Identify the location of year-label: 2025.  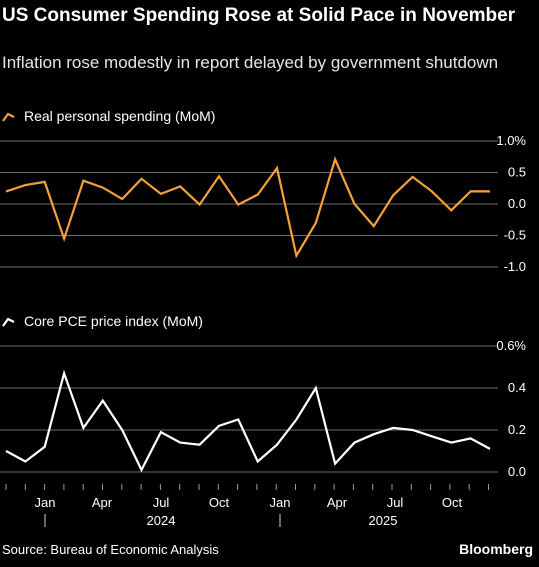
(383, 520).